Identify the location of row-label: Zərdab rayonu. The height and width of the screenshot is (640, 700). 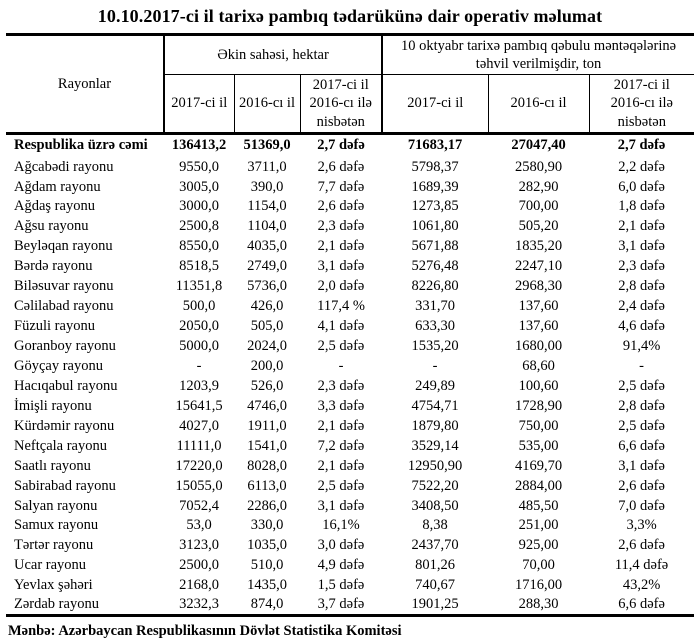
(56, 604).